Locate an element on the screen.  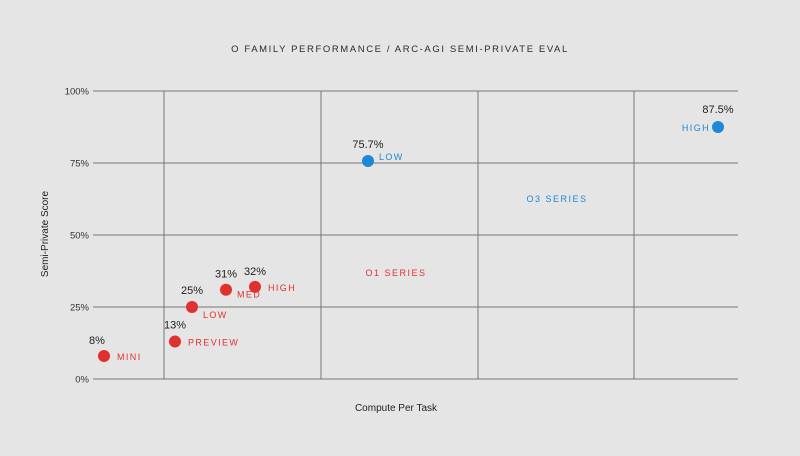
data-value-label: 25% is located at coordinates (192, 291).